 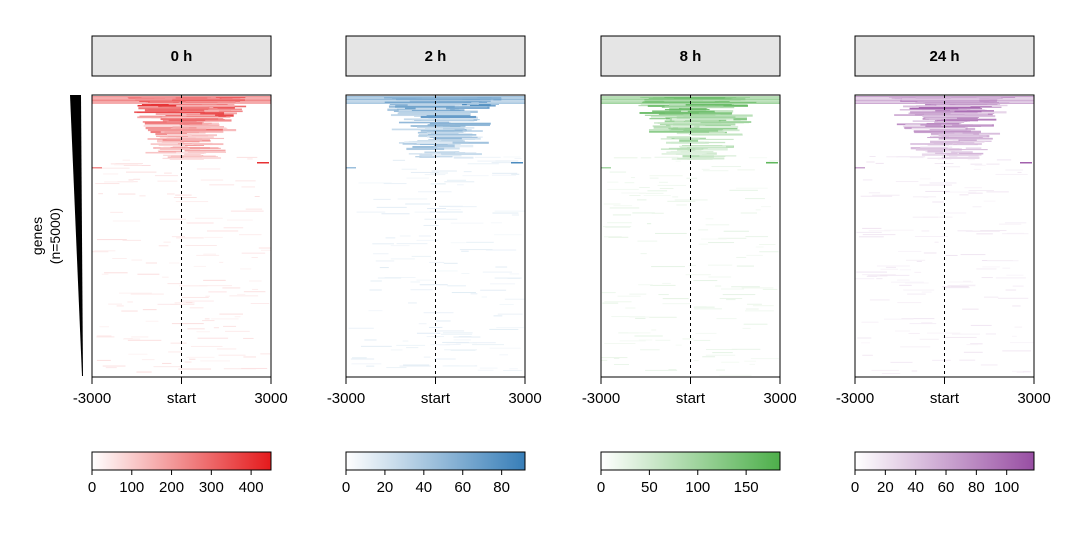 What do you see at coordinates (697, 487) in the screenshot?
I see `color-scale-tick-label: 100` at bounding box center [697, 487].